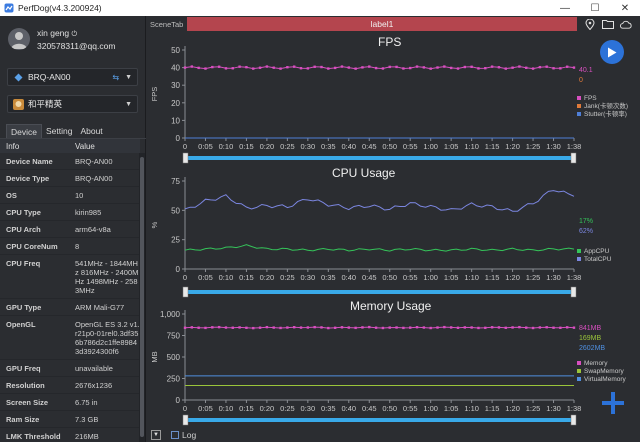  What do you see at coordinates (72, 104) in the screenshot?
I see `app-select: 和平精英 ▼` at bounding box center [72, 104].